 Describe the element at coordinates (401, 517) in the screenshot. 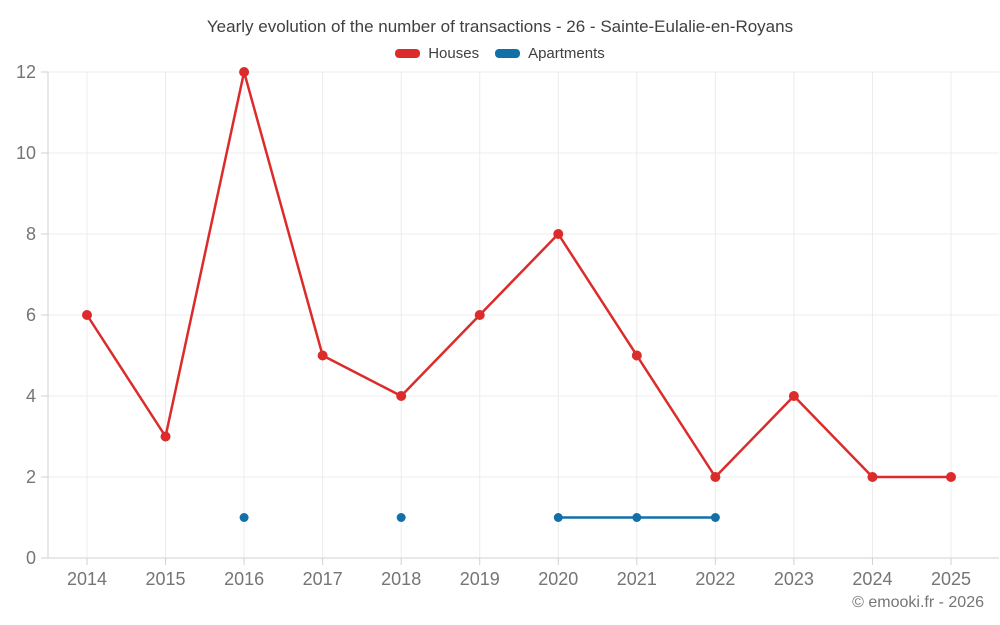

I see `data-point-apartments-2018` at that location.